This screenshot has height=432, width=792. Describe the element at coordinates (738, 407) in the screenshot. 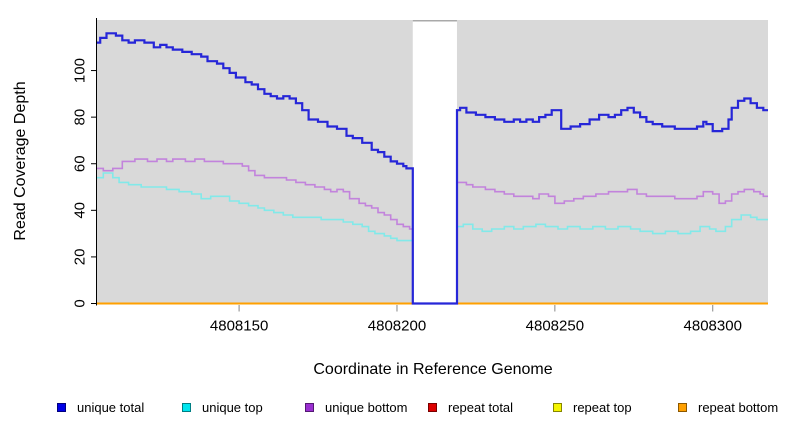

I see `legend-label: repeat bottom` at that location.